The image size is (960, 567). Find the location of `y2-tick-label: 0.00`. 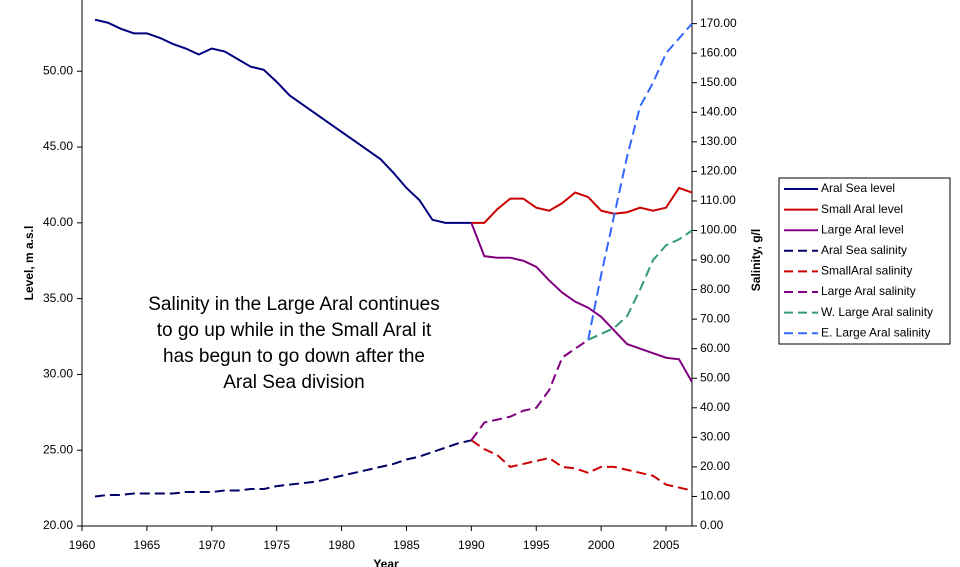

y2-tick-label: 0.00 is located at coordinates (712, 525).